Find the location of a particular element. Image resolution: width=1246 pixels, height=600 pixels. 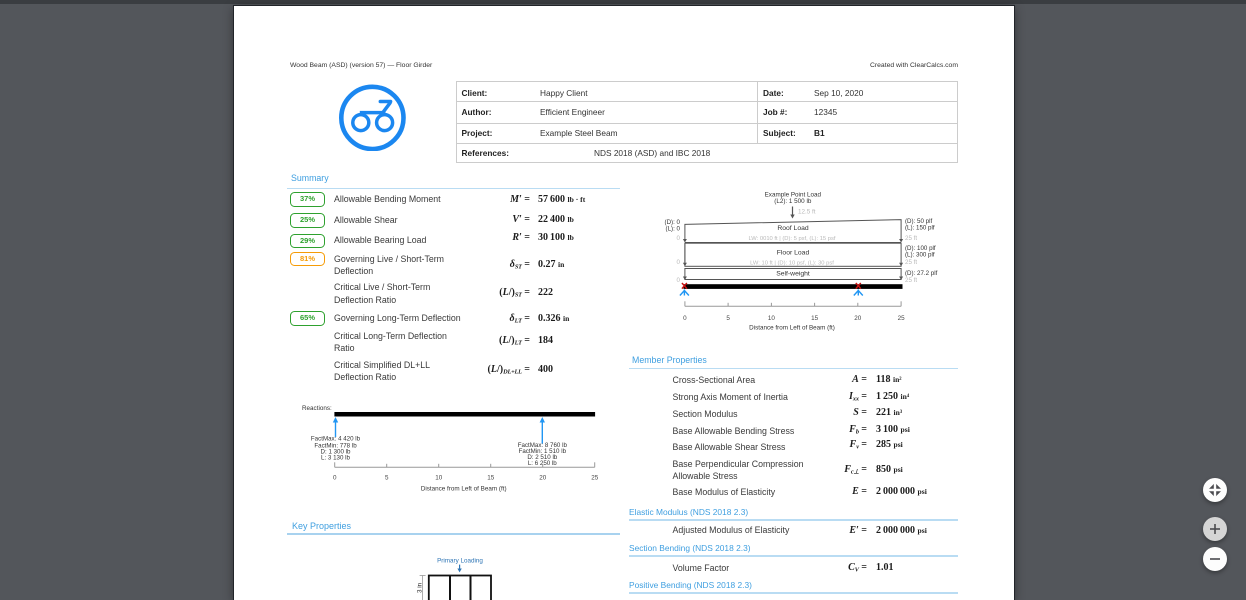

svg-text: Primary Loading is located at coordinates (460, 561).